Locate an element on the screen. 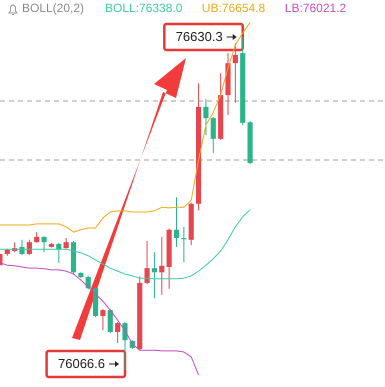 The height and width of the screenshot is (387, 385). text: BOLL:76338.0 is located at coordinates (144, 8).